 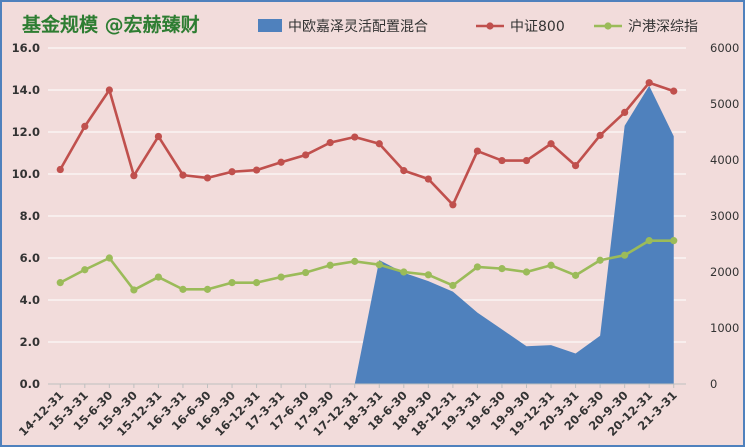 I want to click on legend-label: 中证800, so click(x=537, y=27).